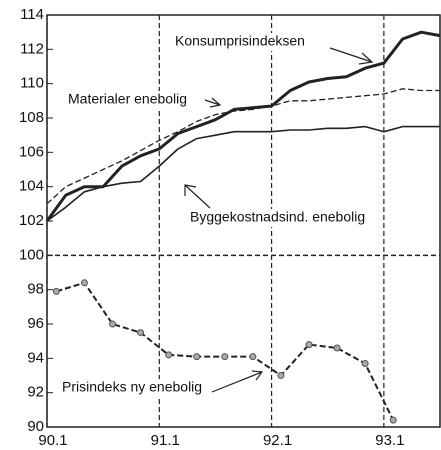  What do you see at coordinates (31, 117) in the screenshot?
I see `y-tick-label: 108` at bounding box center [31, 117].